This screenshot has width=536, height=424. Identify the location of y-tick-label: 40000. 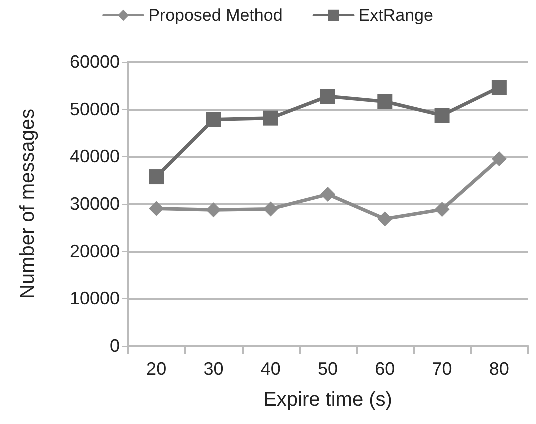
(95, 156).